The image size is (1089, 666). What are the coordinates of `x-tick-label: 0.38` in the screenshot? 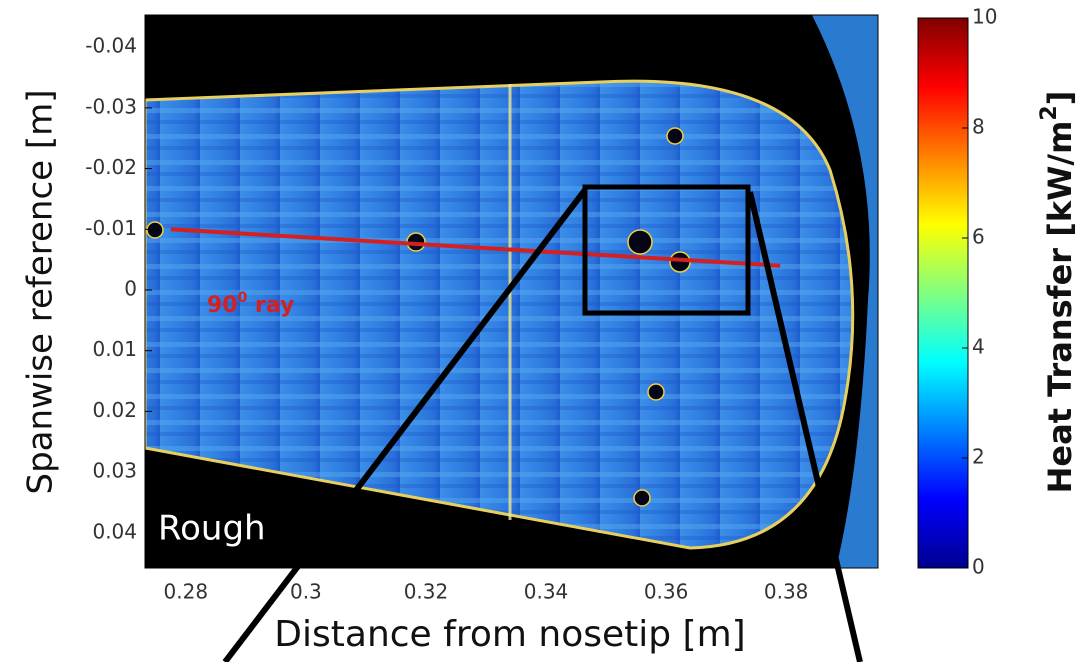 It's located at (786, 592).